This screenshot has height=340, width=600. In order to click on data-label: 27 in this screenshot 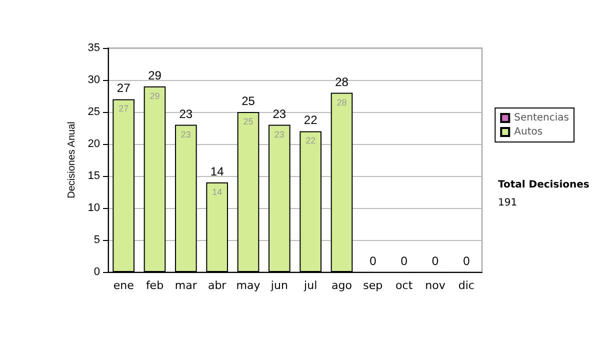, I will do `click(123, 109)`.